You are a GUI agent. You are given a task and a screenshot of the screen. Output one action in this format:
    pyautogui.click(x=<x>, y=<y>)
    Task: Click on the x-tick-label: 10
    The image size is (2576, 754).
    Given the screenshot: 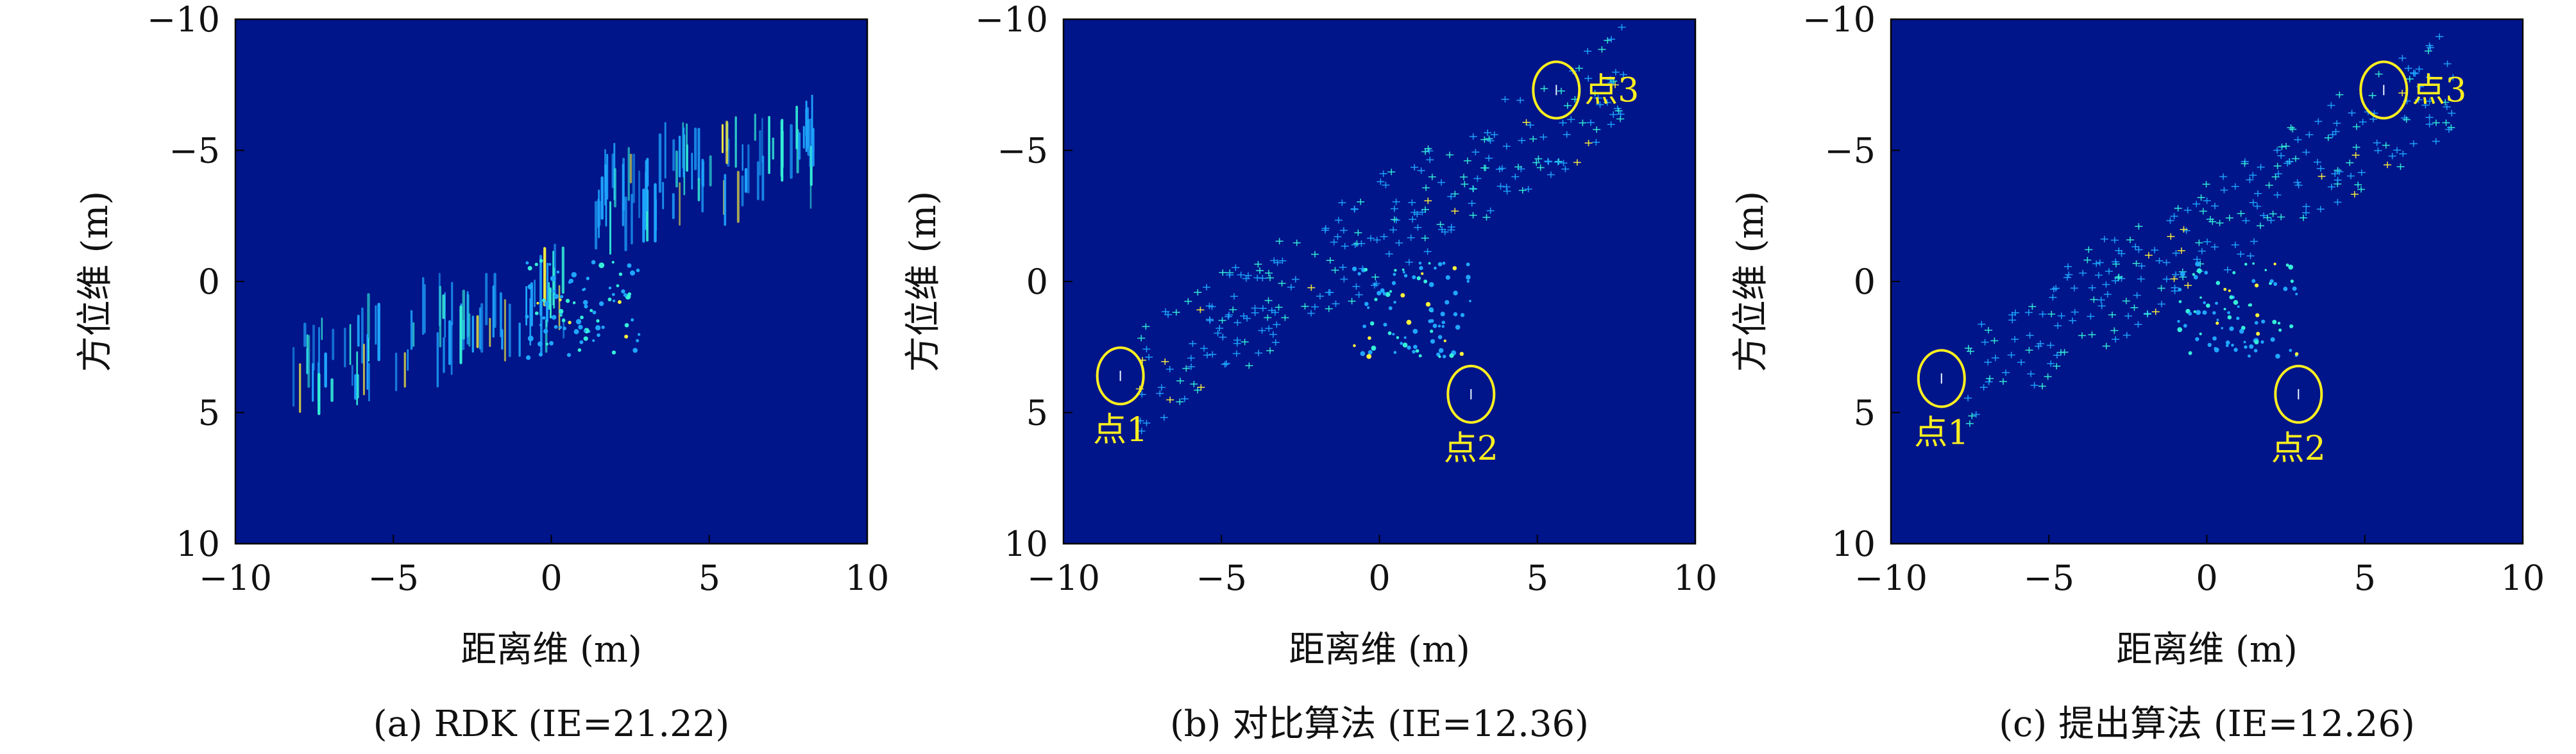 What is the action you would take?
    pyautogui.click(x=867, y=578)
    